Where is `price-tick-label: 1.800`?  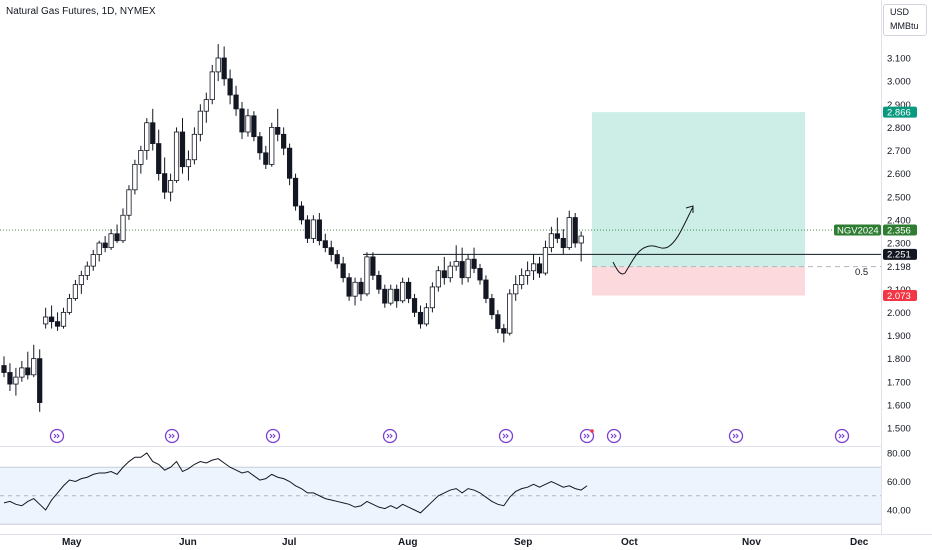
price-tick-label: 1.800 is located at coordinates (899, 359).